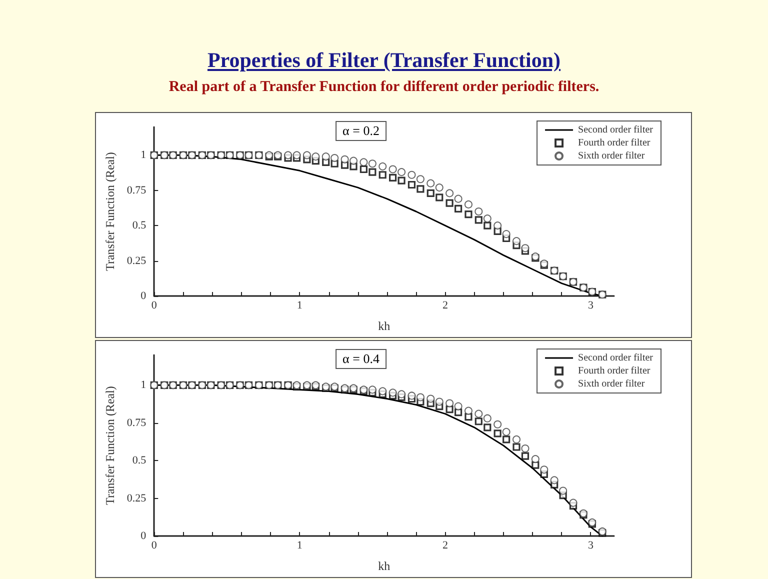 This screenshot has width=768, height=579. Describe the element at coordinates (384, 60) in the screenshot. I see `chart-title: Properties of Filter (Transfer Function)` at that location.